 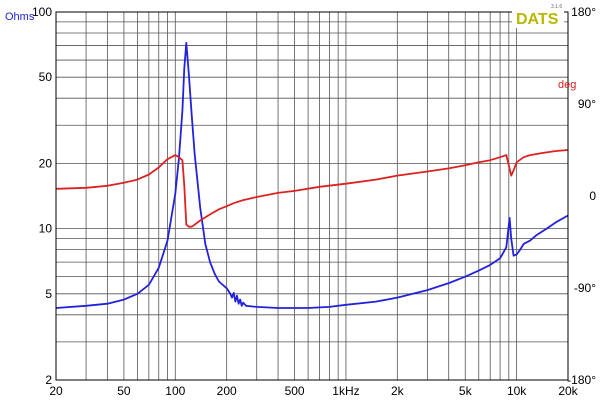 I want to click on y-right-tick-label: -90°, so click(x=585, y=288).